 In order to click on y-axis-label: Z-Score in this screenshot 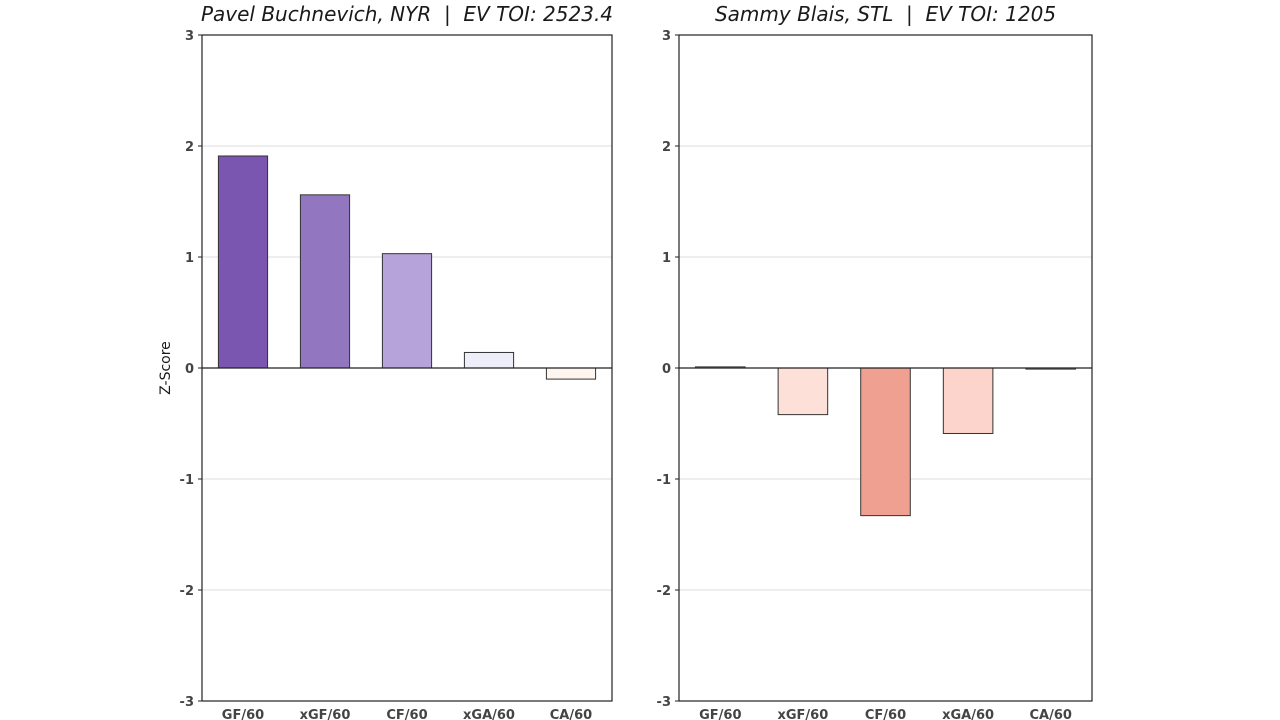, I will do `click(166, 368)`.